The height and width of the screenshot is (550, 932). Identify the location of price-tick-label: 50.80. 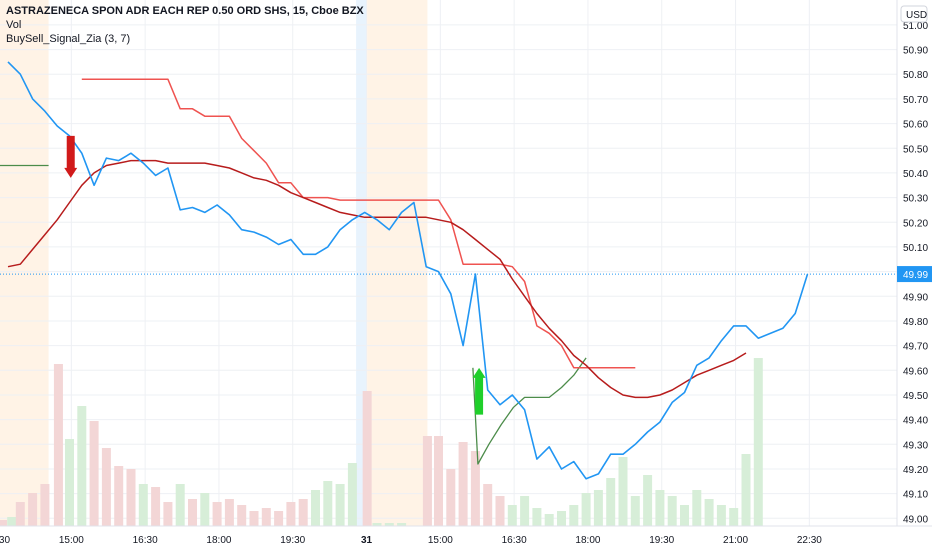
(915, 75).